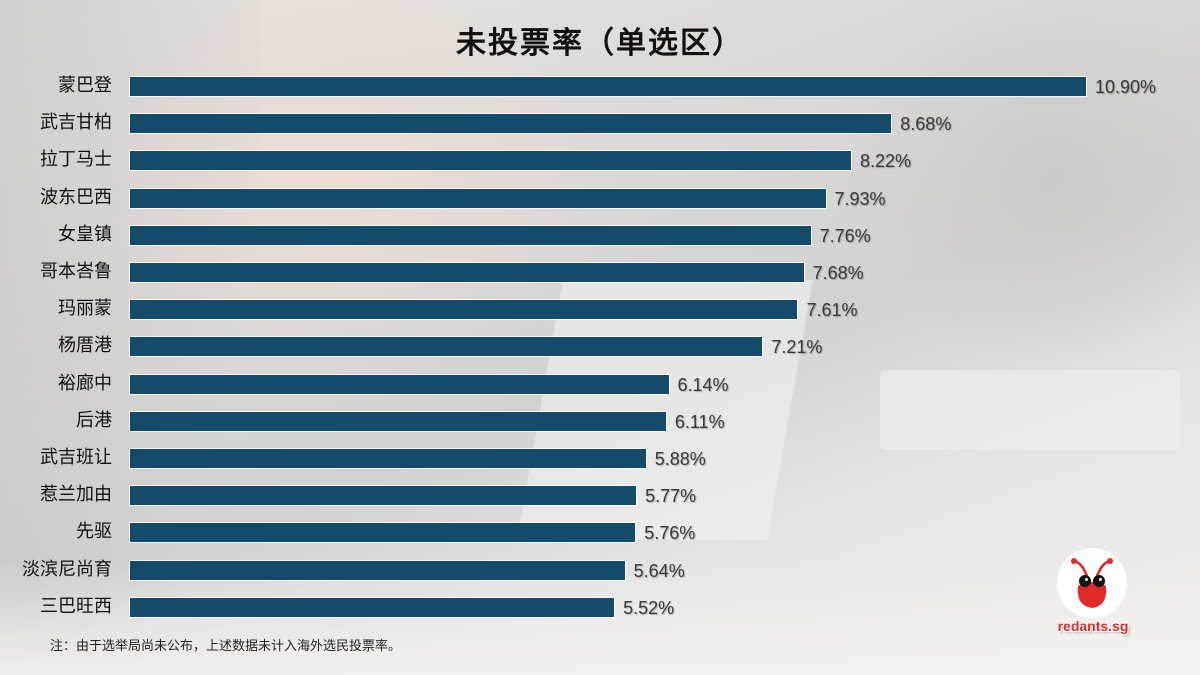 This screenshot has height=675, width=1200. Describe the element at coordinates (680, 459) in the screenshot. I see `value-label: 5.88%` at that location.